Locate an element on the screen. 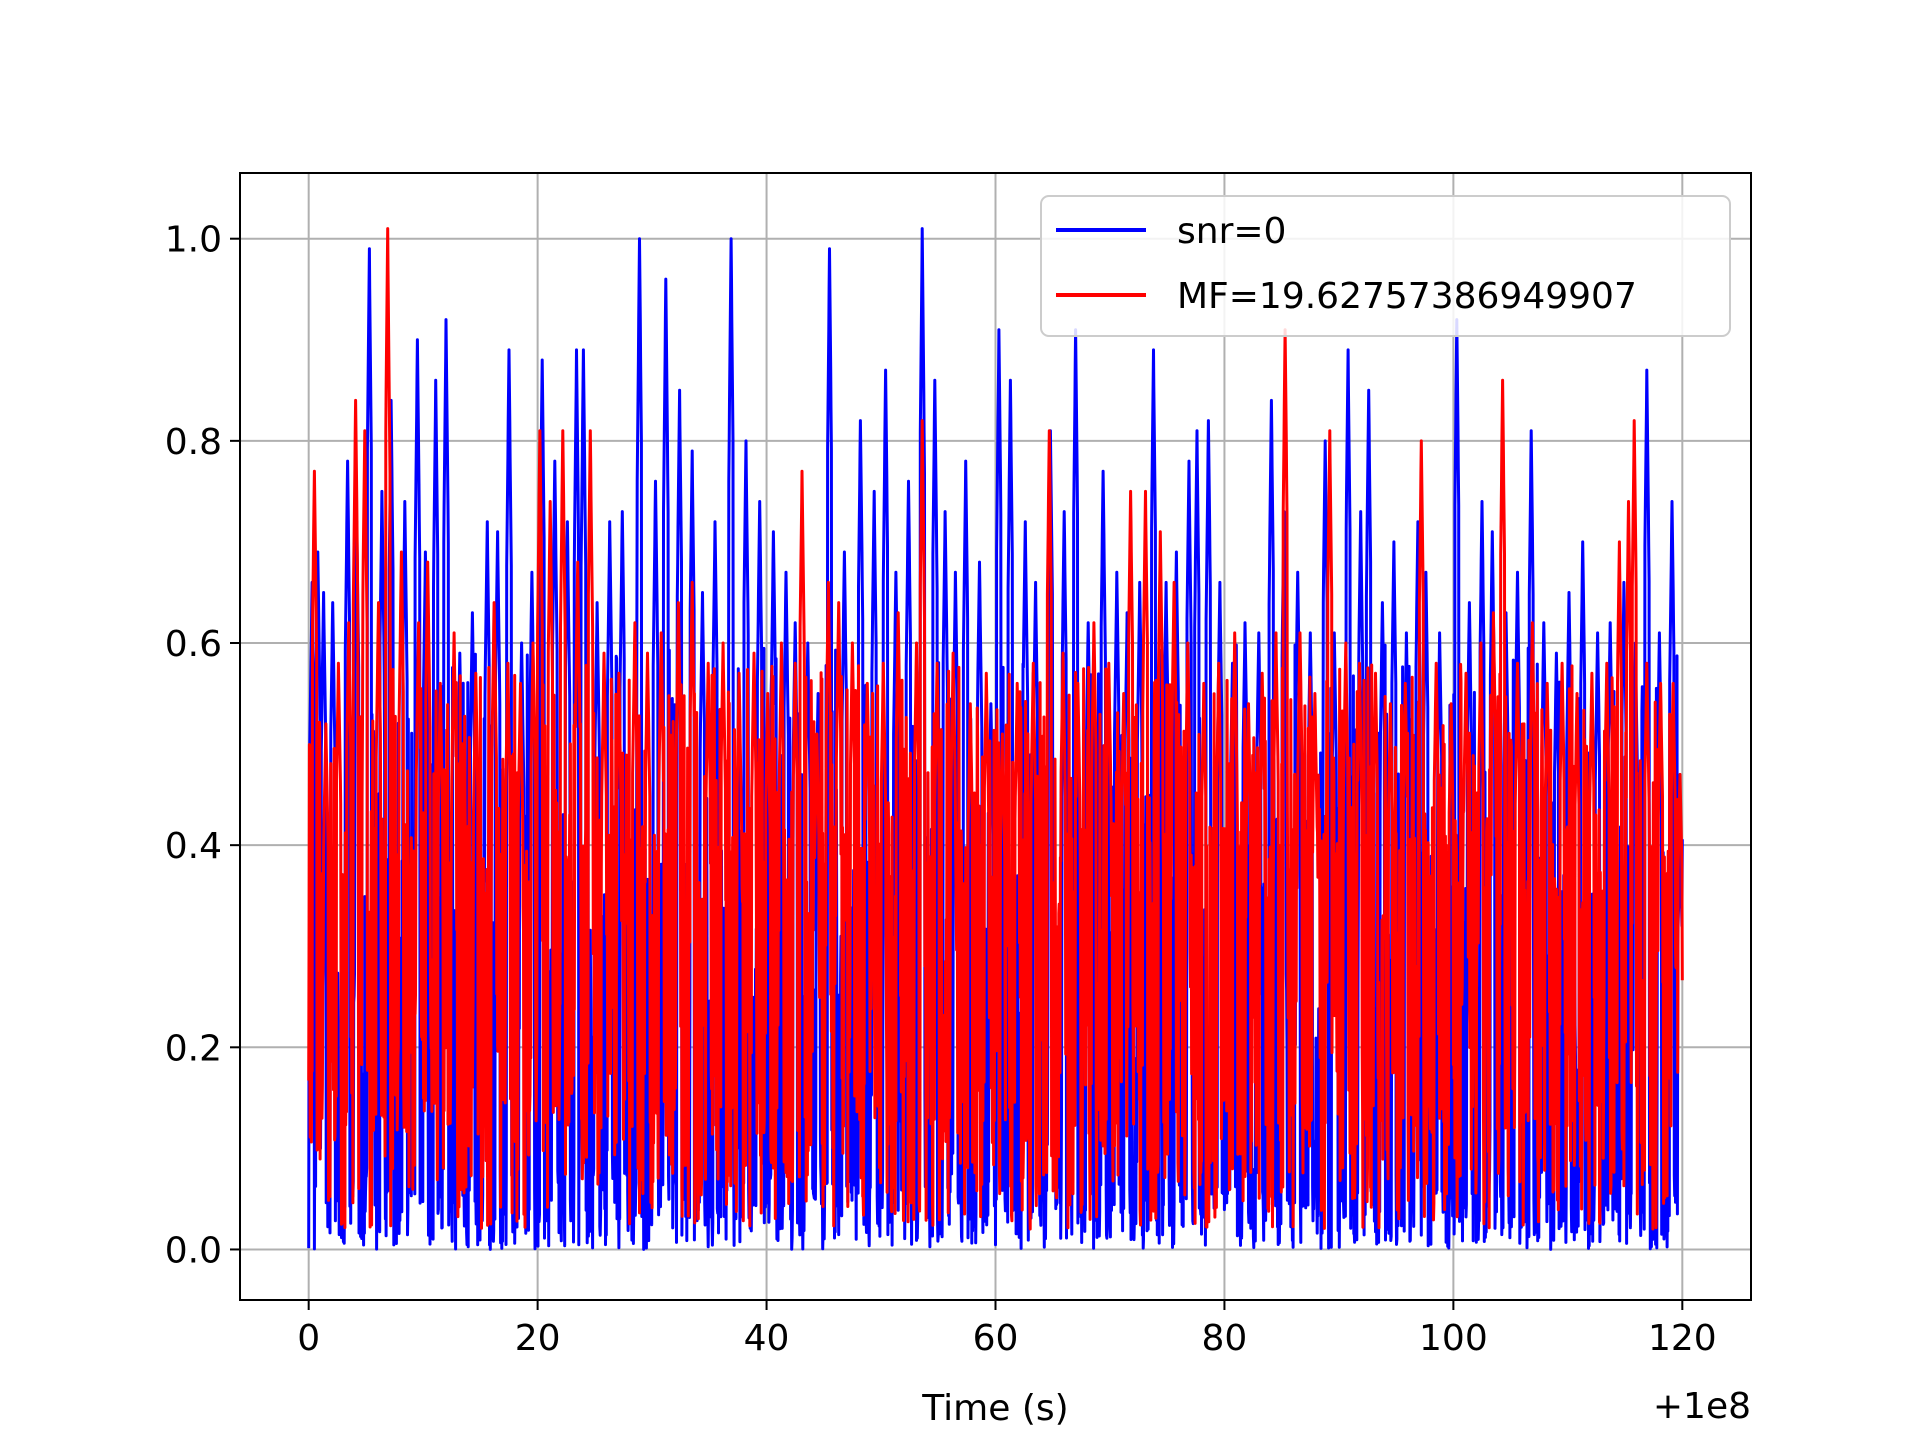  x-tick-label: 120 is located at coordinates (1682, 1338).